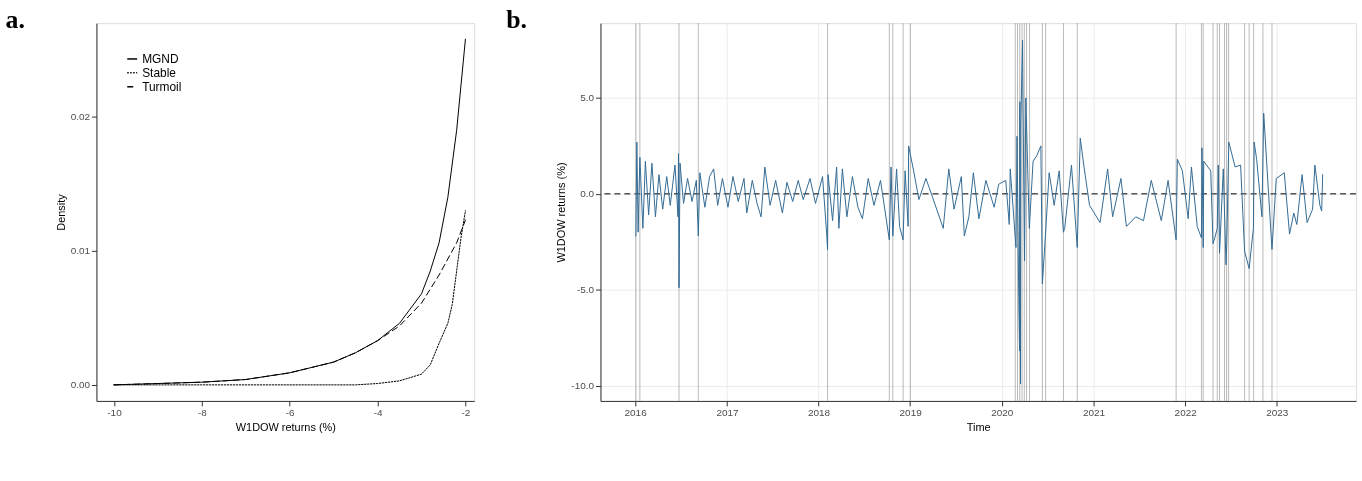 This screenshot has height=481, width=1362. What do you see at coordinates (466, 413) in the screenshot?
I see `x-tick-label: -2` at bounding box center [466, 413].